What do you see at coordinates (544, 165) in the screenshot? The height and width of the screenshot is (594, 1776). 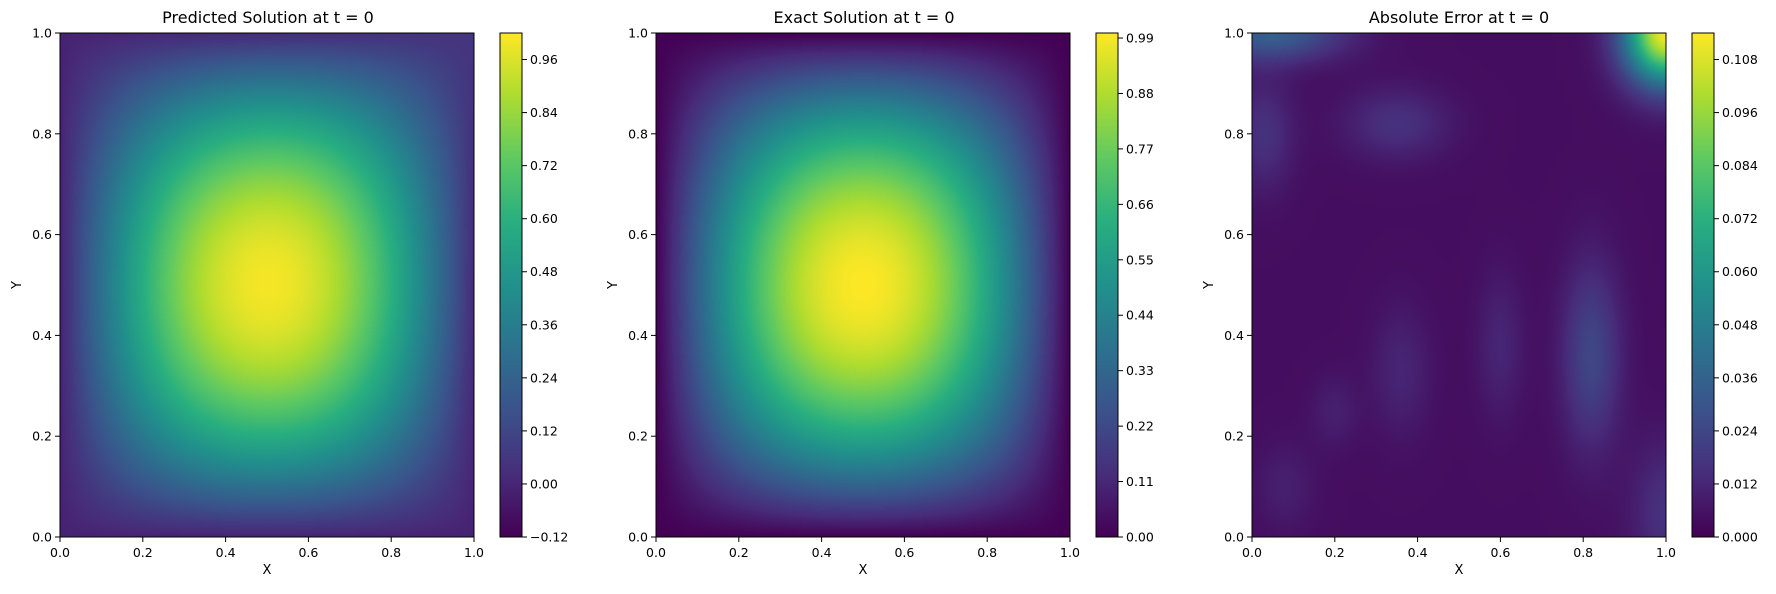 I see `colorbar-tick-label: 0.72` at bounding box center [544, 165].